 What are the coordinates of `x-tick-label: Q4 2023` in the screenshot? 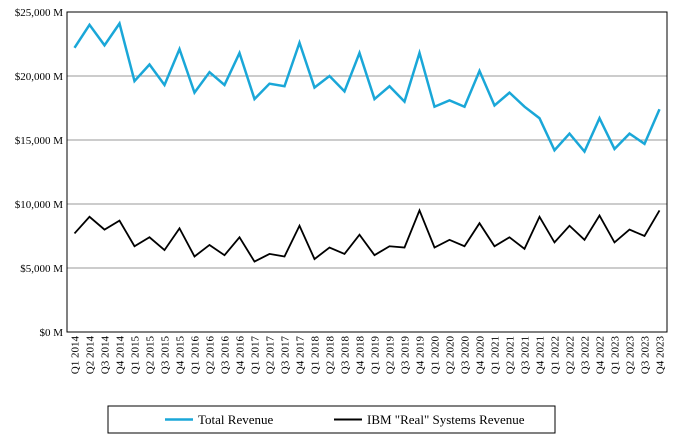 It's located at (661, 355).